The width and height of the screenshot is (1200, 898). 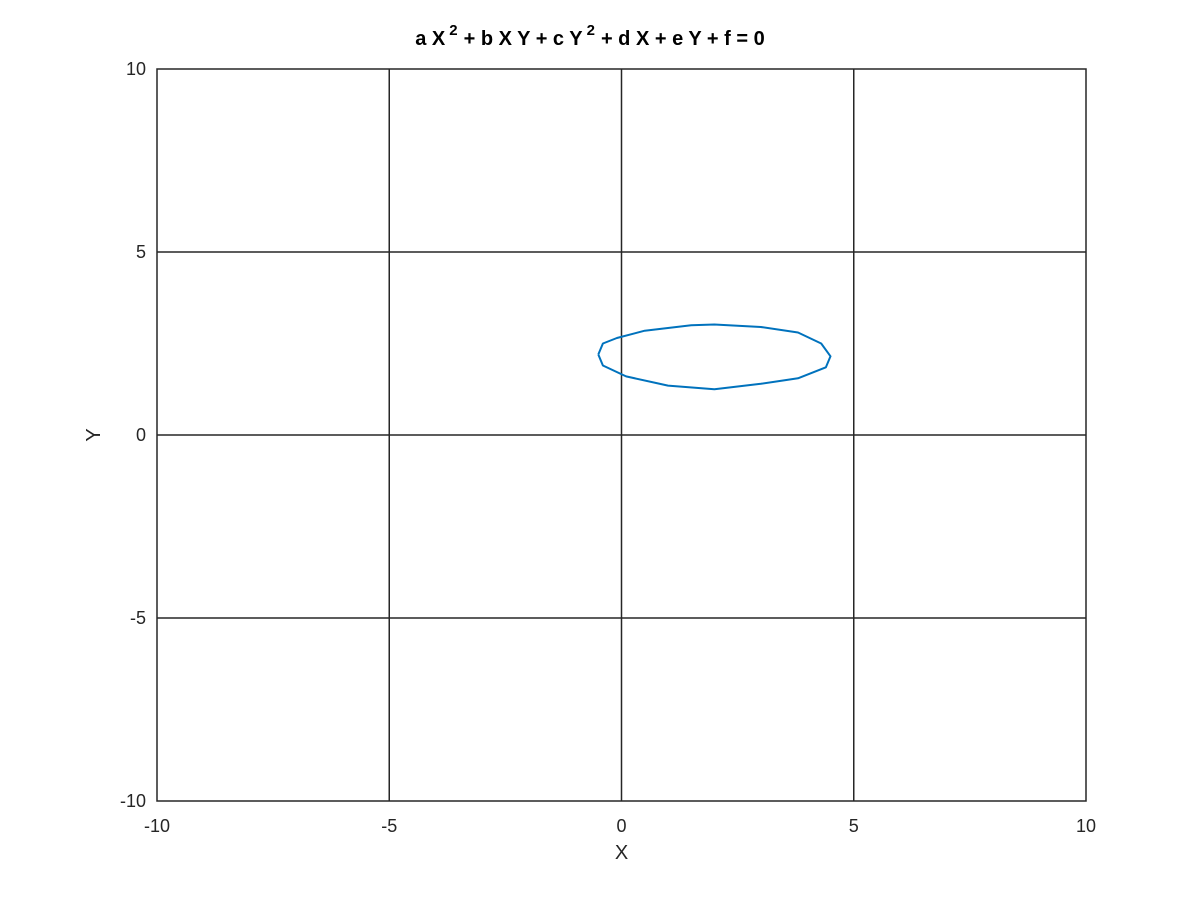 I want to click on y-tick-label: 10, so click(x=136, y=69).